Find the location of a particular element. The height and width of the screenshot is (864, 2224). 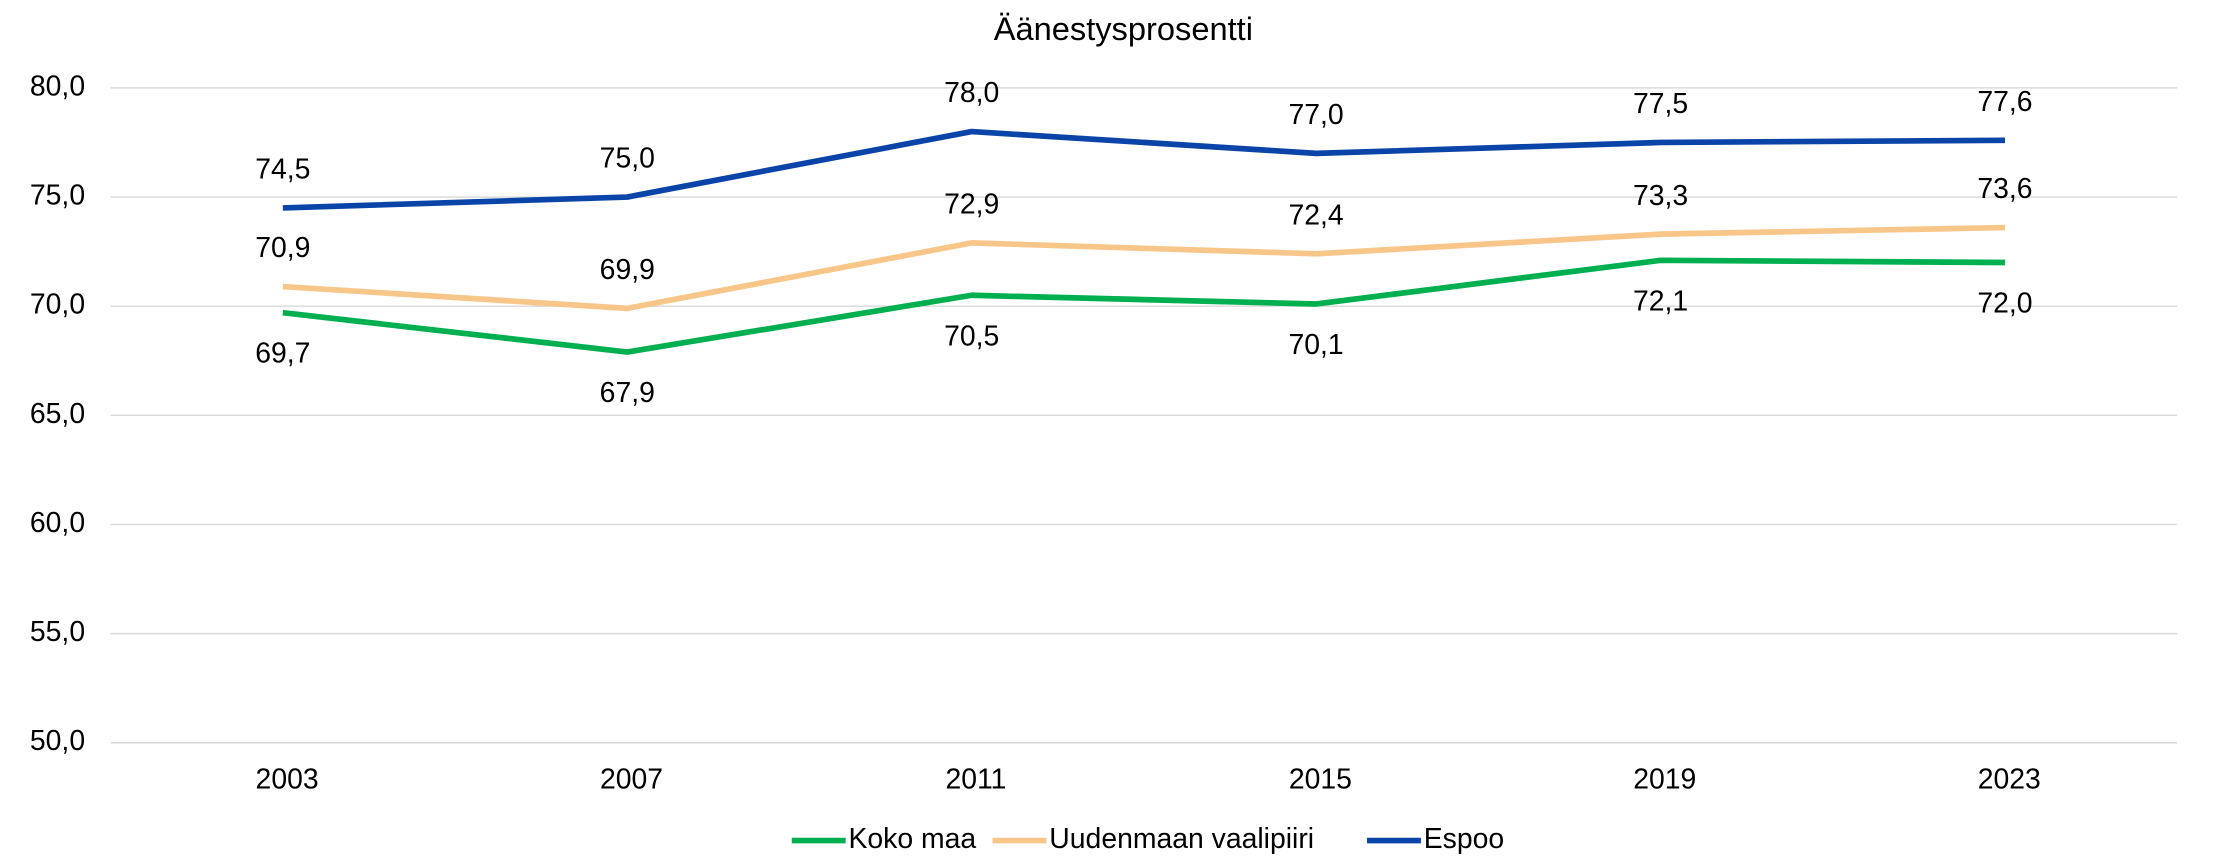

data-label: 70,1 is located at coordinates (1316, 345).